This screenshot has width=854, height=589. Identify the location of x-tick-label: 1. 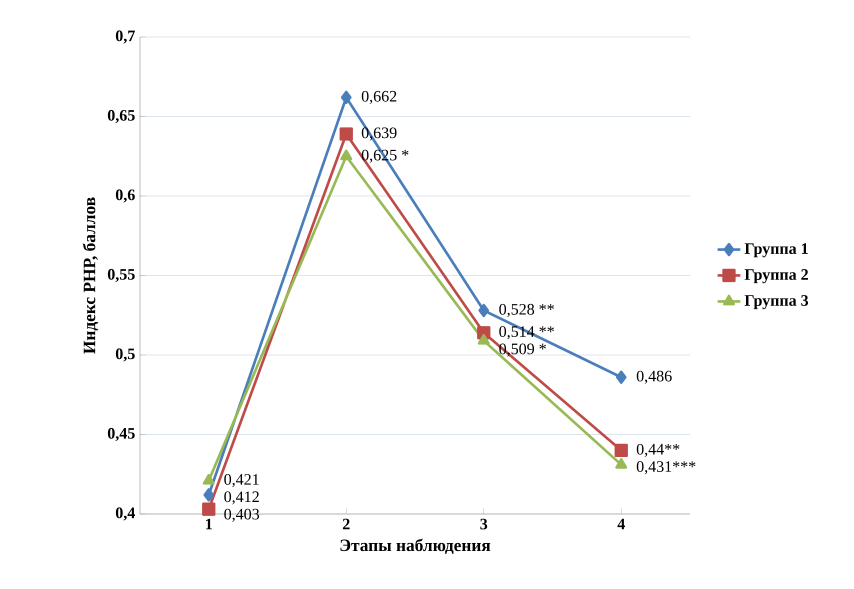
(209, 524).